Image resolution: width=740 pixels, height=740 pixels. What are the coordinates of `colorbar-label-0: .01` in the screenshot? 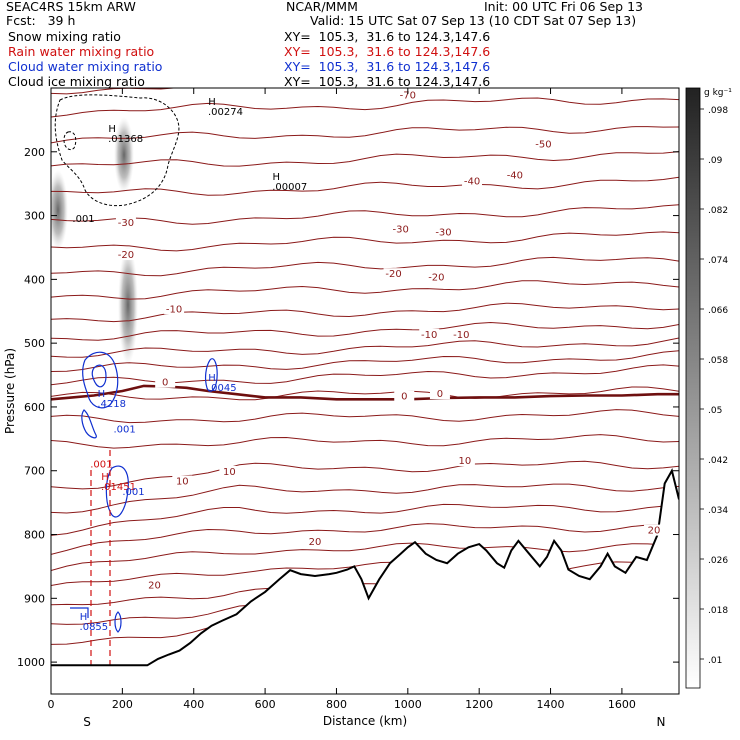 It's located at (715, 661).